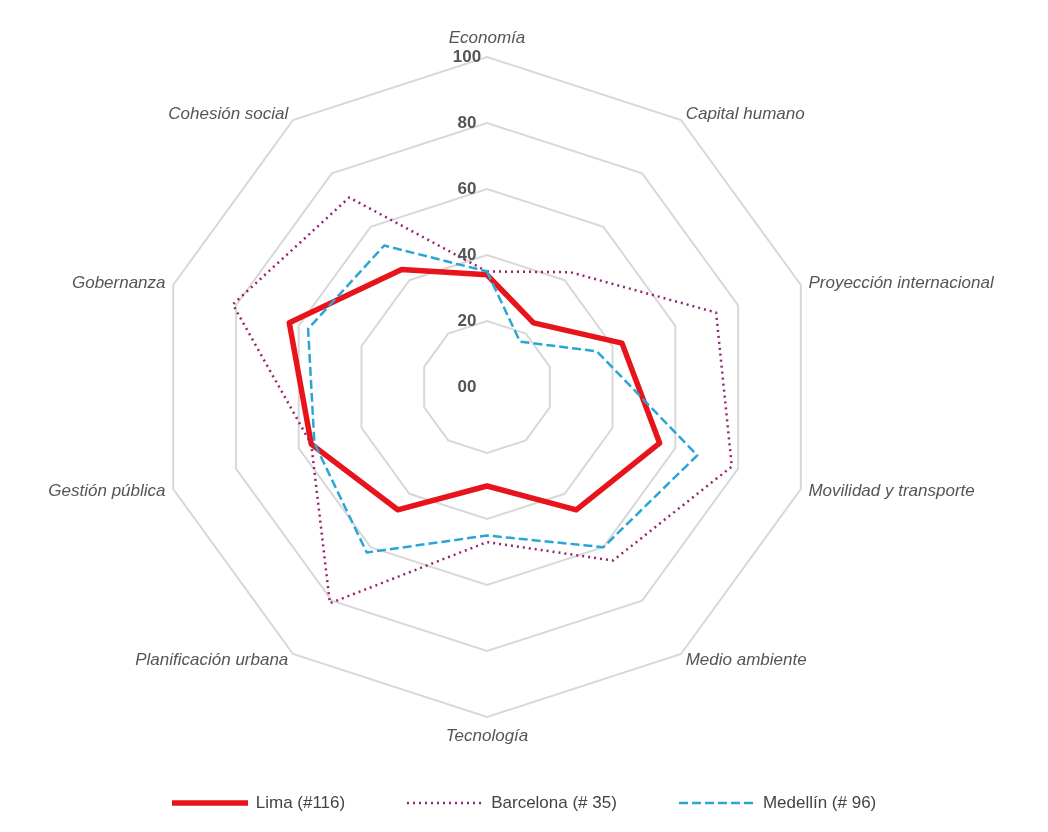 The width and height of the screenshot is (1048, 832). I want to click on spoke-label: Proyección internacional, so click(901, 282).